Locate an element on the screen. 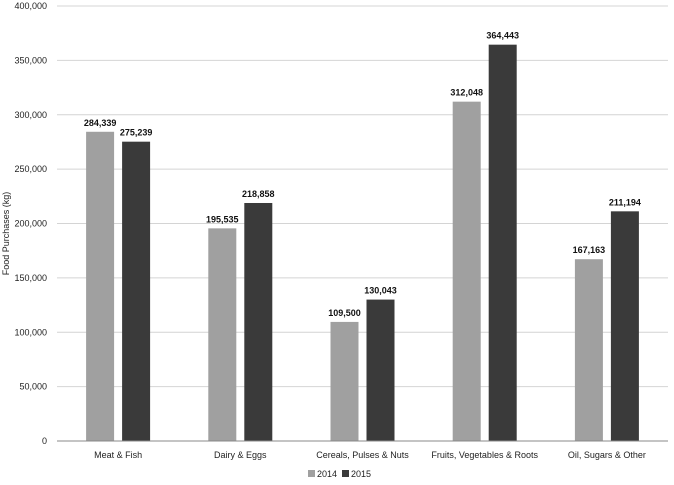  x-category-label: Fruits, Vegetables & Roots is located at coordinates (484, 455).